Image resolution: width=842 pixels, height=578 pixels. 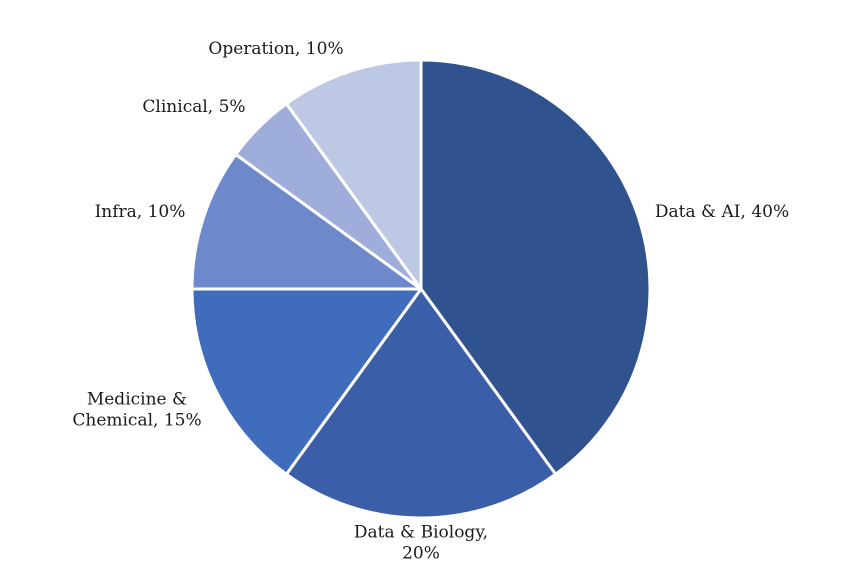 I want to click on slice-label: Data & Biology, 20%, so click(x=421, y=543).